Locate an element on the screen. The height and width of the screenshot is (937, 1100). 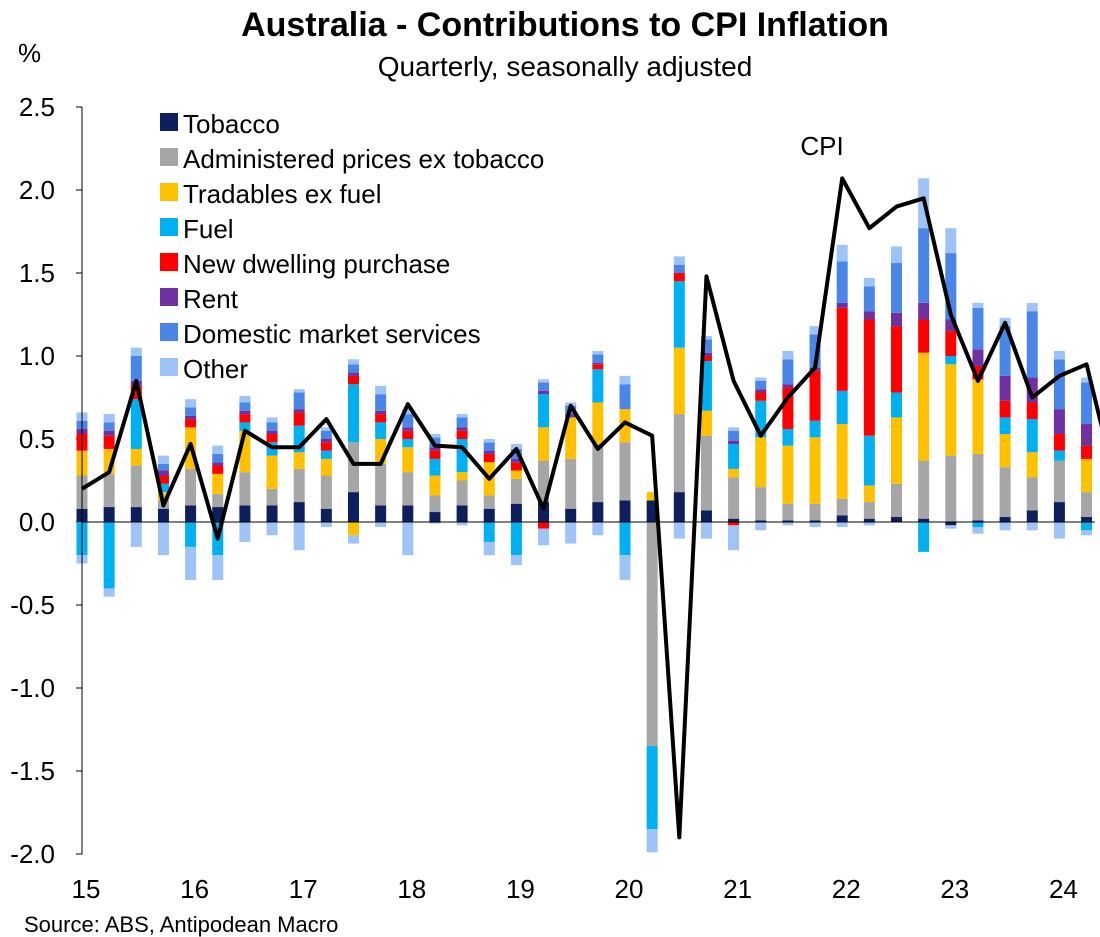
x-tick-label: 21 is located at coordinates (737, 889).